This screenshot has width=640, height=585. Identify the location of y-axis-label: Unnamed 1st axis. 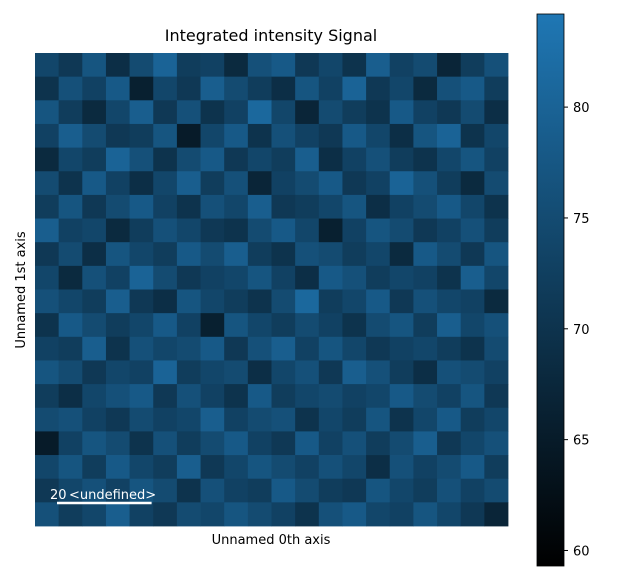
(21, 290).